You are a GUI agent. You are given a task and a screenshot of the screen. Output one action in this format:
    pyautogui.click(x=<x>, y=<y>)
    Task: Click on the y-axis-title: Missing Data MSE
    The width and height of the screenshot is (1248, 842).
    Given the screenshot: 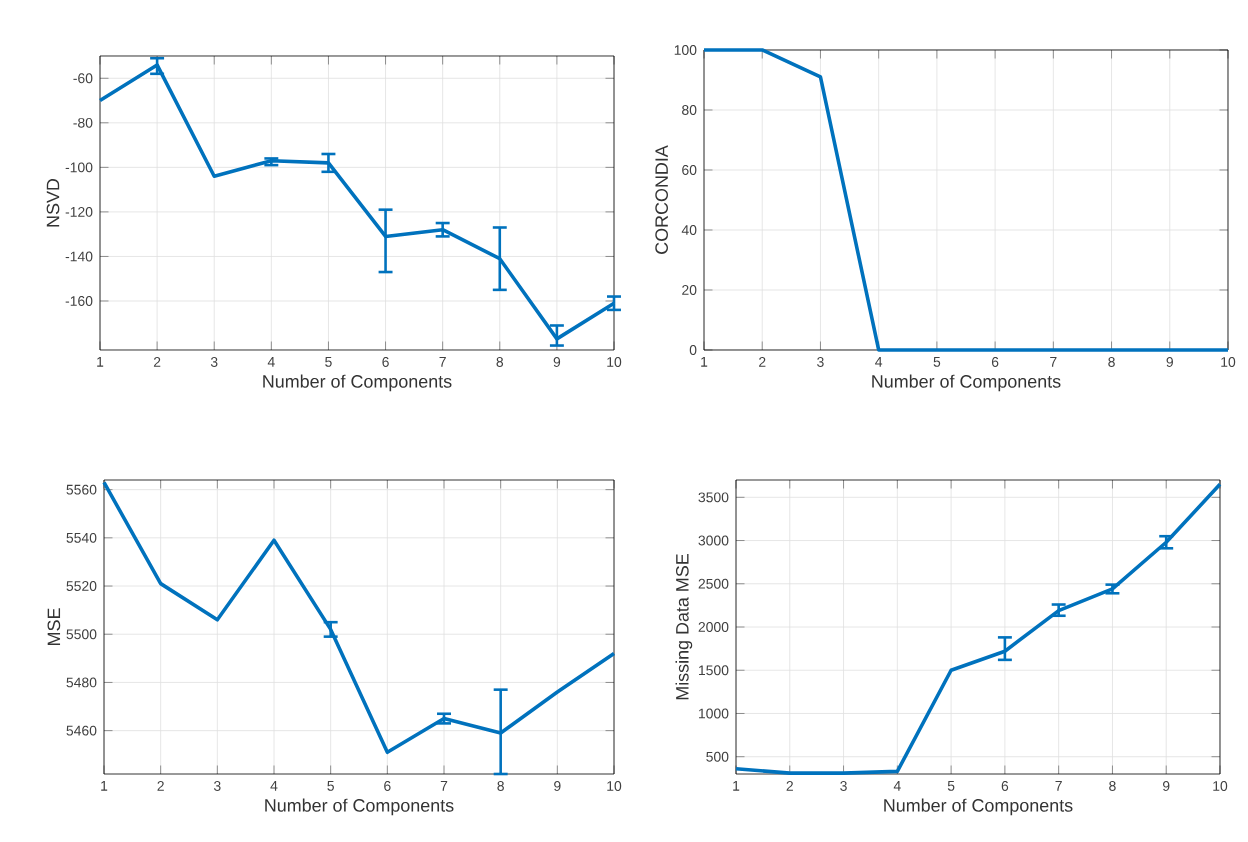 What is the action you would take?
    pyautogui.click(x=684, y=627)
    